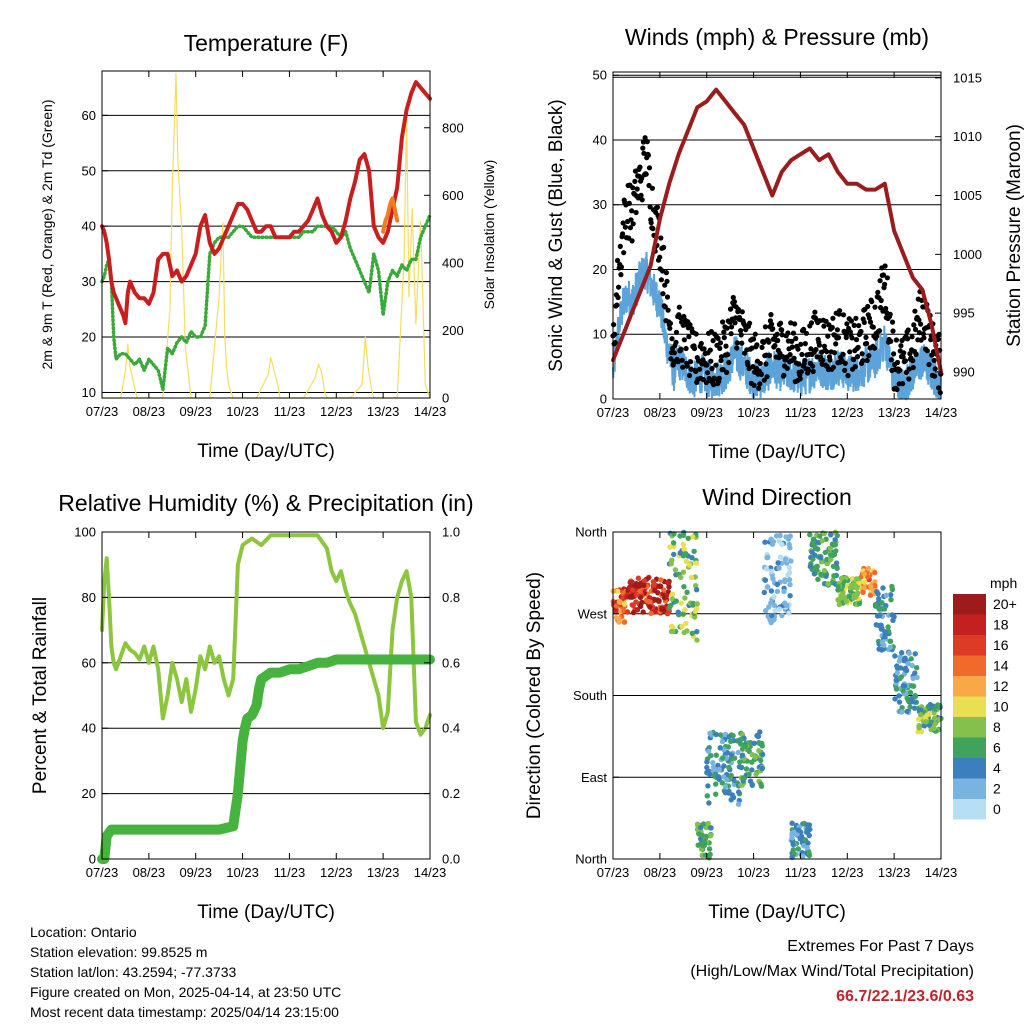 The height and width of the screenshot is (1024, 1024). What do you see at coordinates (1001, 625) in the screenshot?
I see `legend-label: 18` at bounding box center [1001, 625].